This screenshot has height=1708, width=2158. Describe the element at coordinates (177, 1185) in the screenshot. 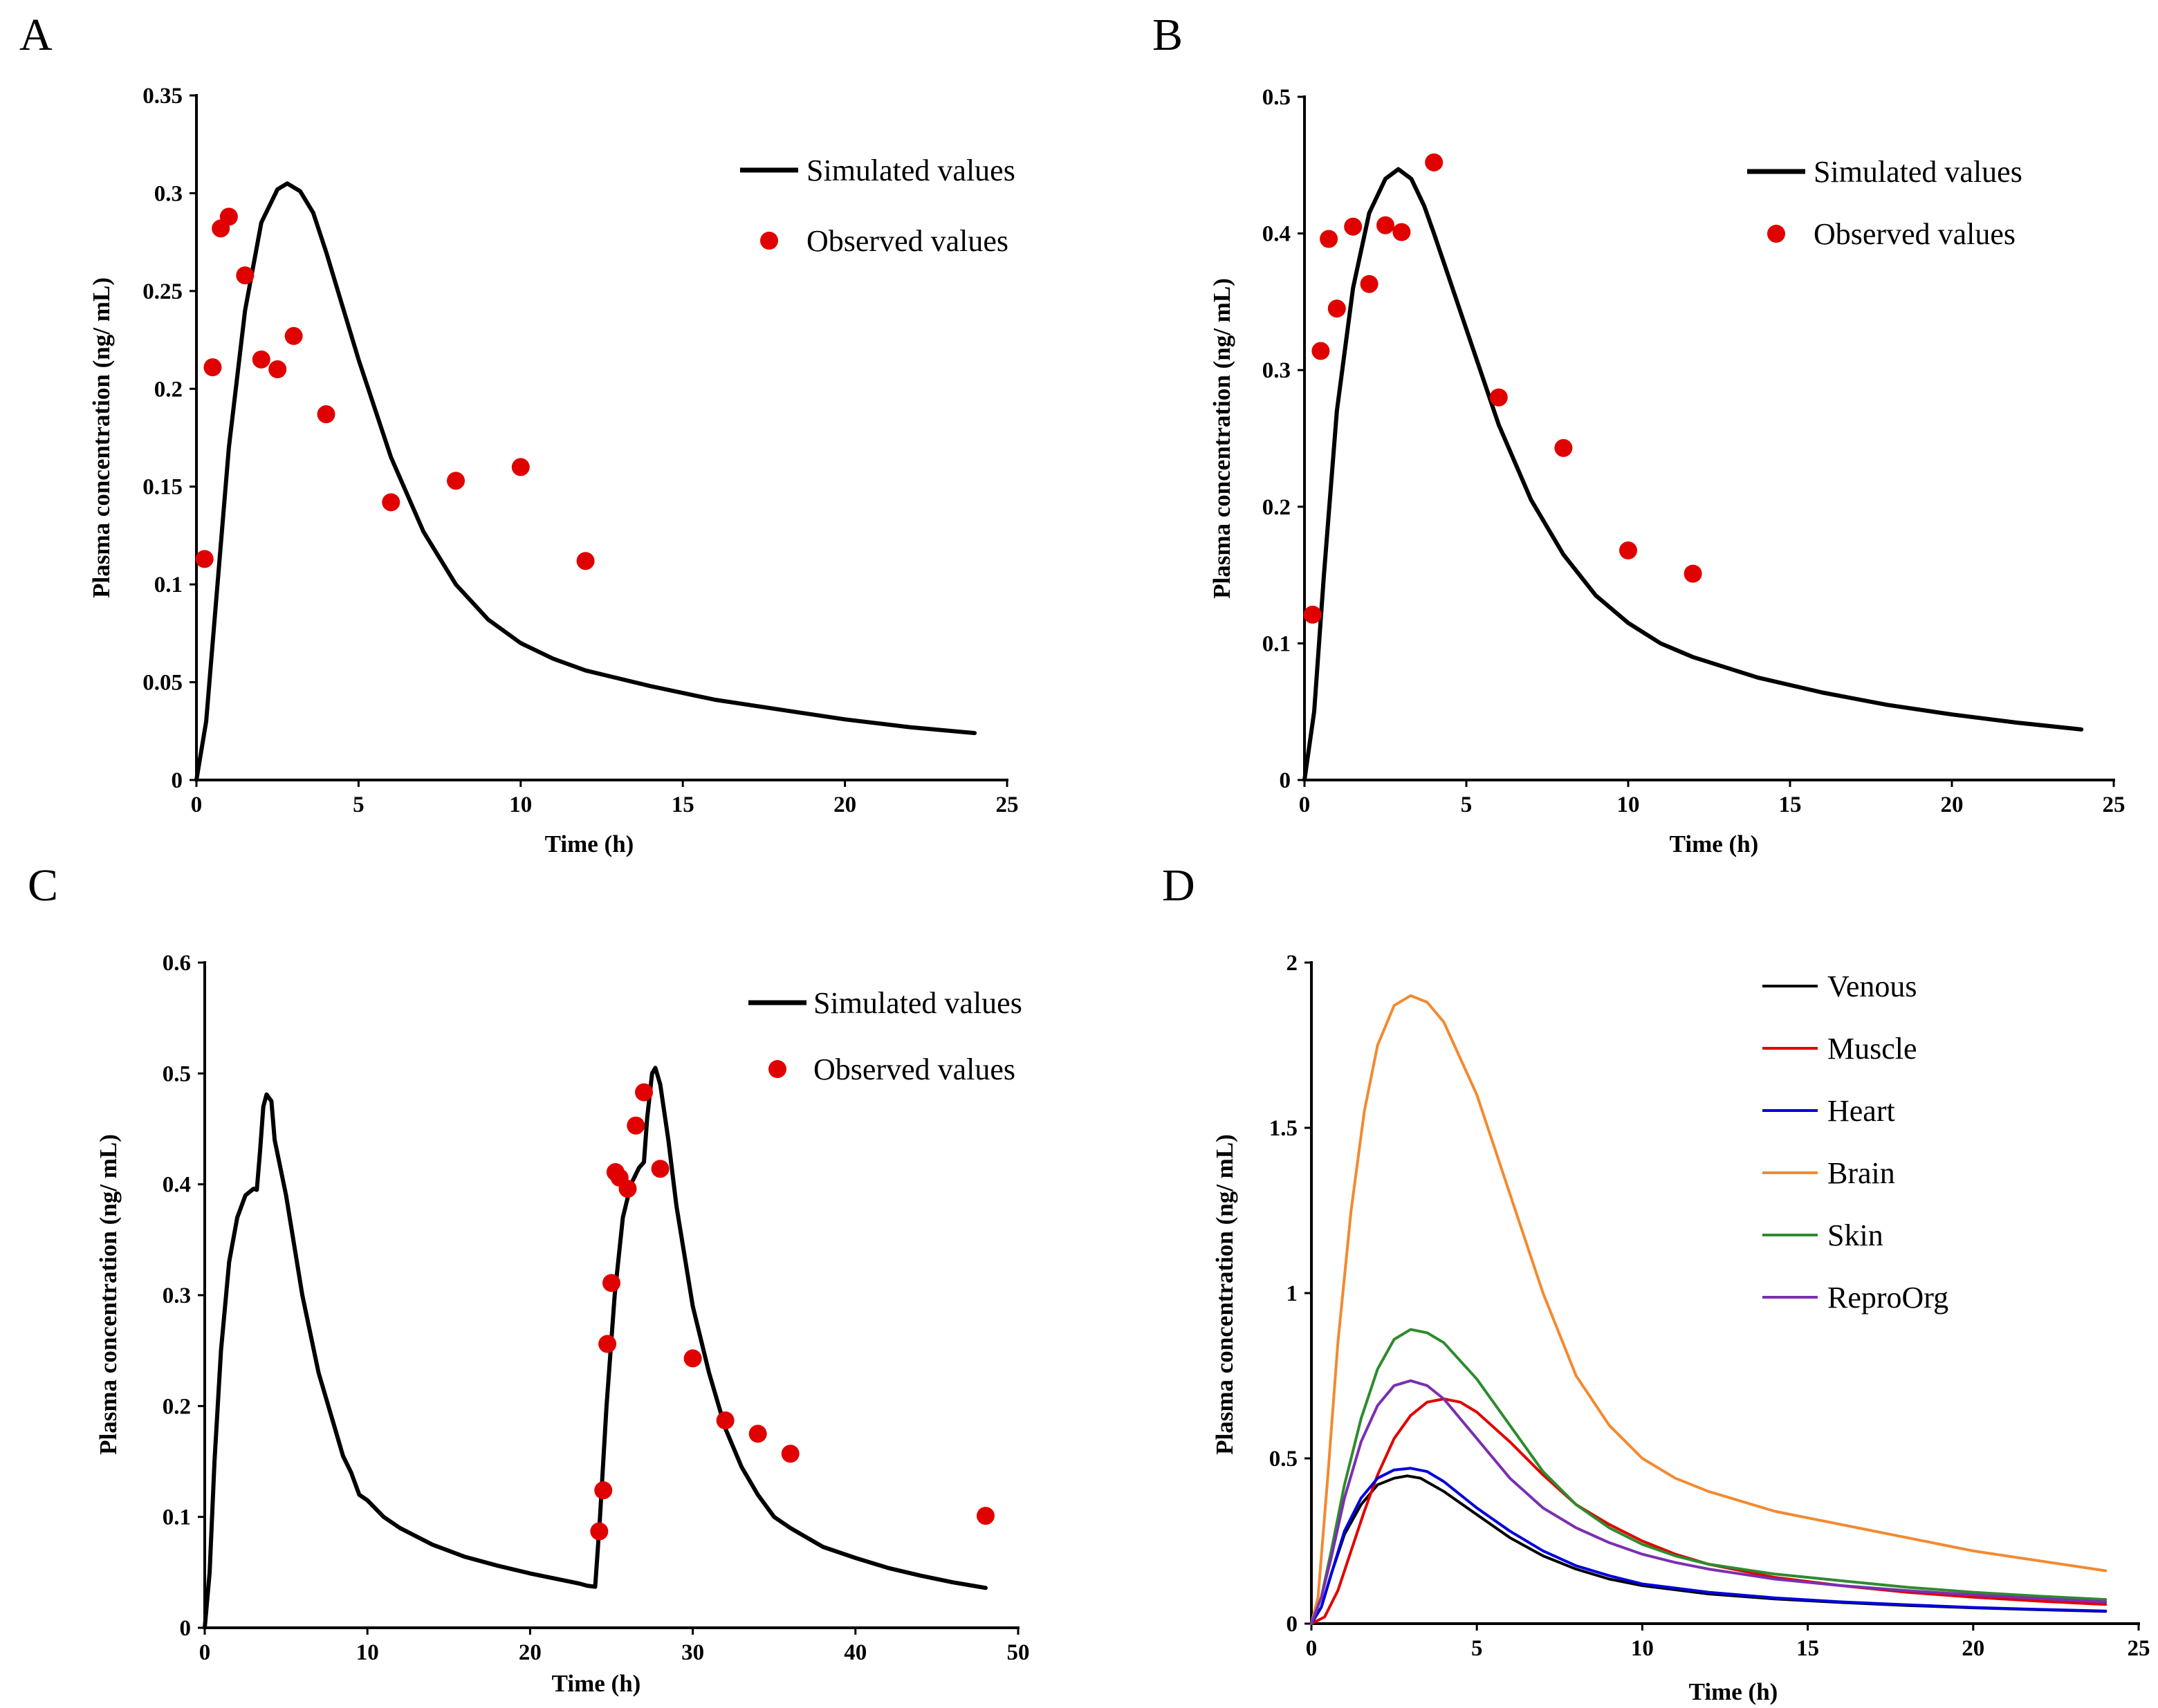

I see `y-tick-label: 0.4` at that location.